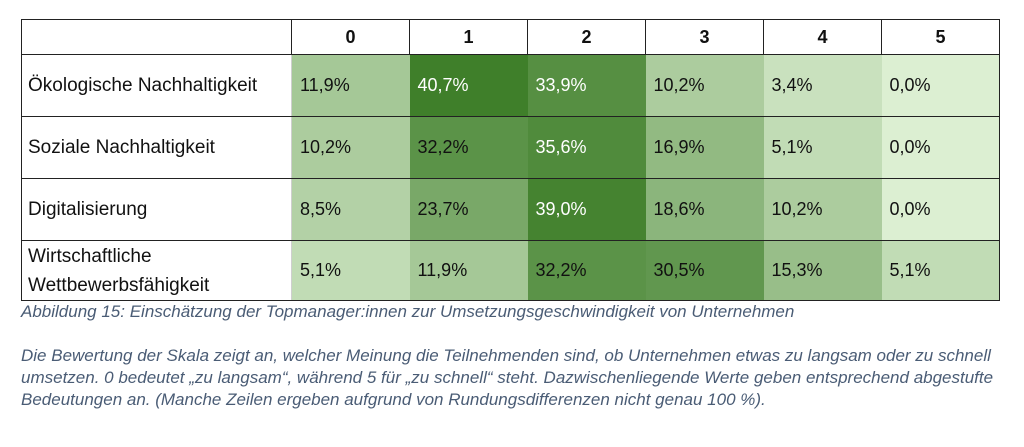  What do you see at coordinates (156, 147) in the screenshot?
I see `row-label: Soziale Nachhaltigkeit` at bounding box center [156, 147].